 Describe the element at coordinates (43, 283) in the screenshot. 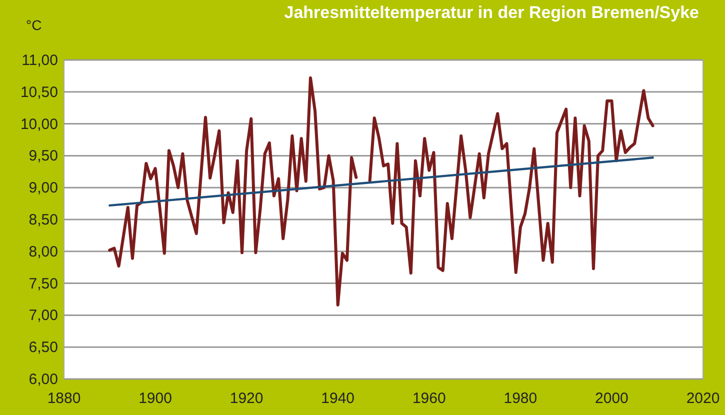

I see `y-tick-label: 7,50` at that location.